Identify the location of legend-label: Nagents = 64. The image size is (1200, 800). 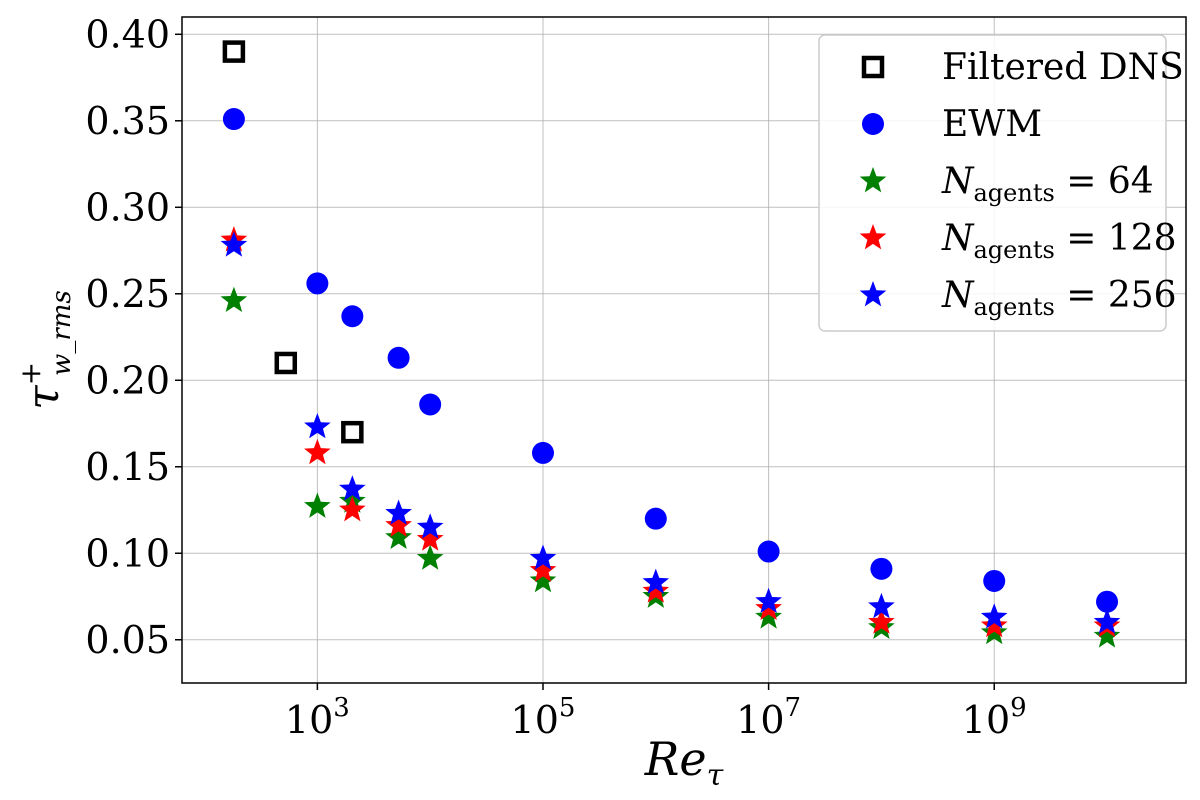
(1047, 184).